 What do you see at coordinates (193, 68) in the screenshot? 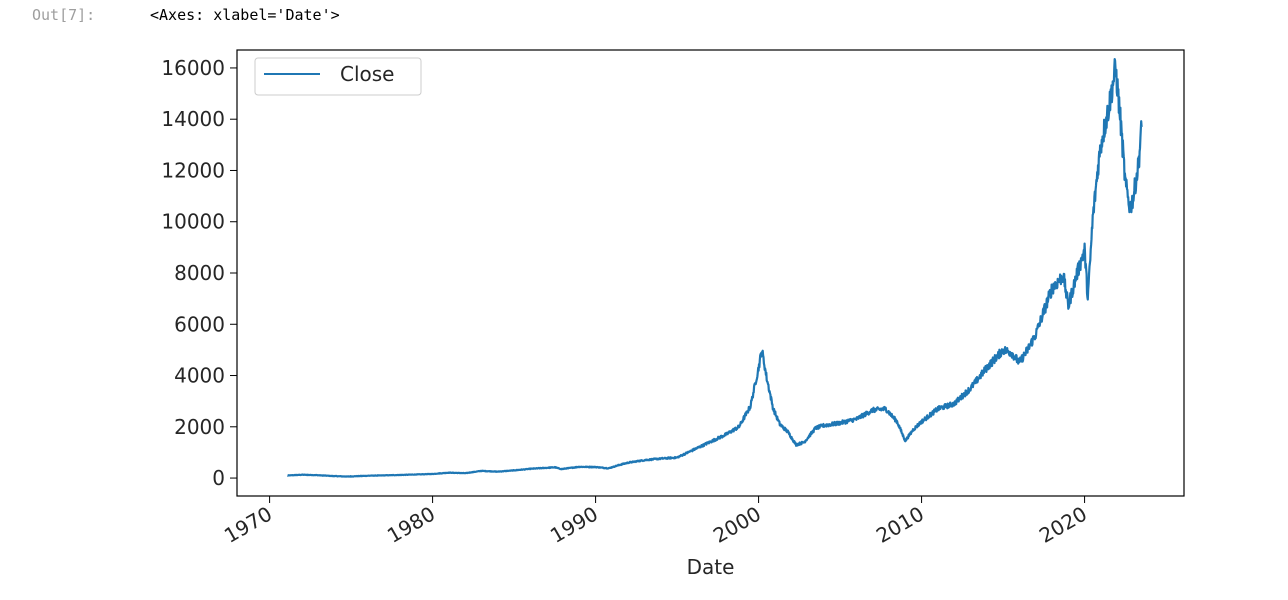
I see `y-tick-label: 16000` at bounding box center [193, 68].